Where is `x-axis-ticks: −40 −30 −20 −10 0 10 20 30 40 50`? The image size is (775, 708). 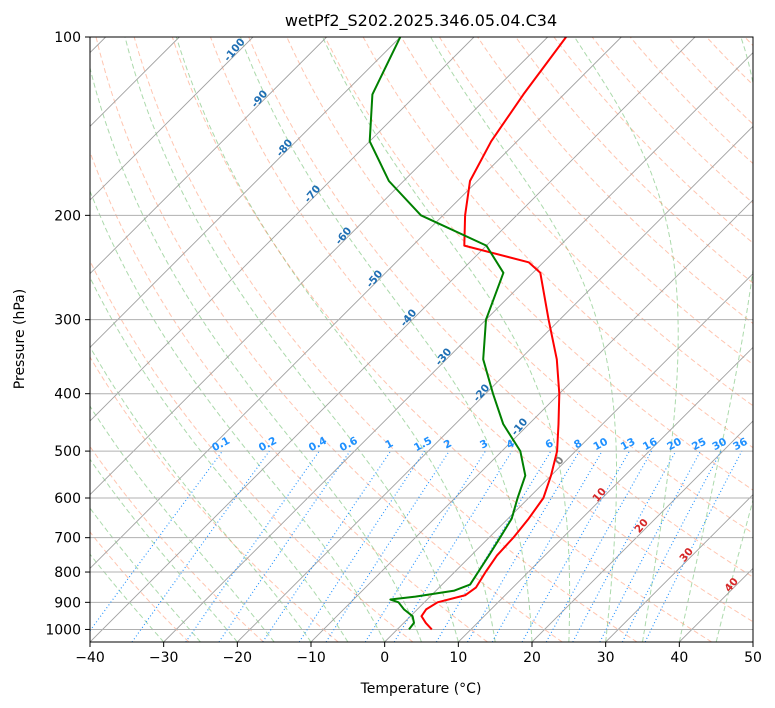
x-axis-ticks: −40 −30 −20 −10 0 10 20 30 40 50 is located at coordinates (418, 654).